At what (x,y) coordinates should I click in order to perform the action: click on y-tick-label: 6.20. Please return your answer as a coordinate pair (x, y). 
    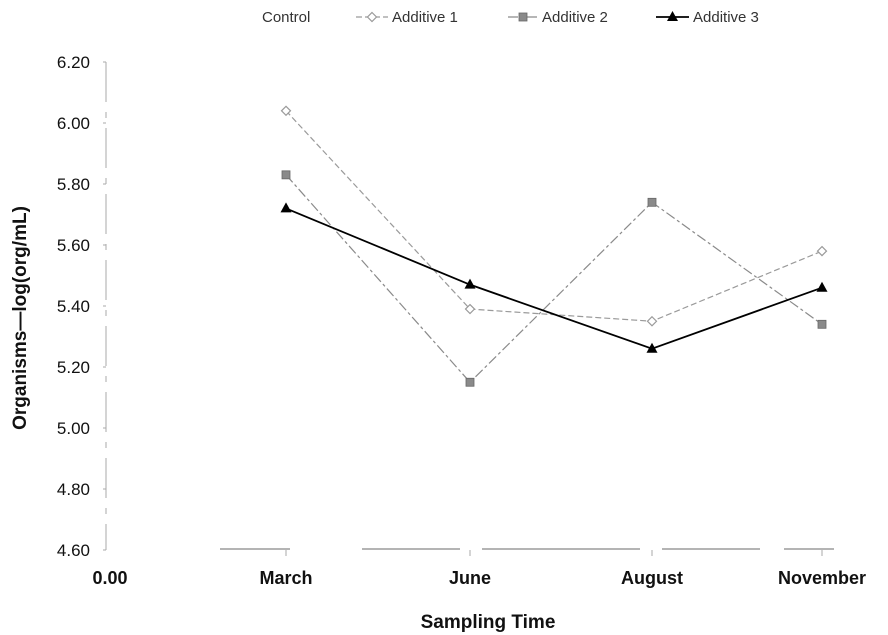
    Looking at the image, I should click on (73, 62).